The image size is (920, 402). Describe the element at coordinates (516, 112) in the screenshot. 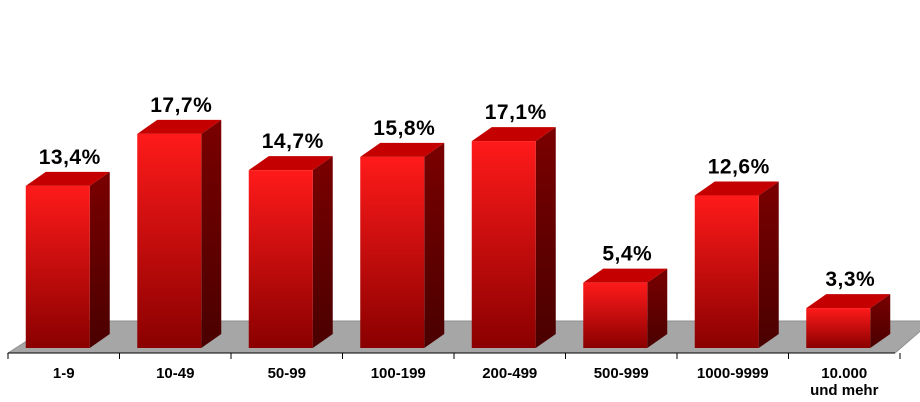

I see `data-label: 17,1%` at that location.